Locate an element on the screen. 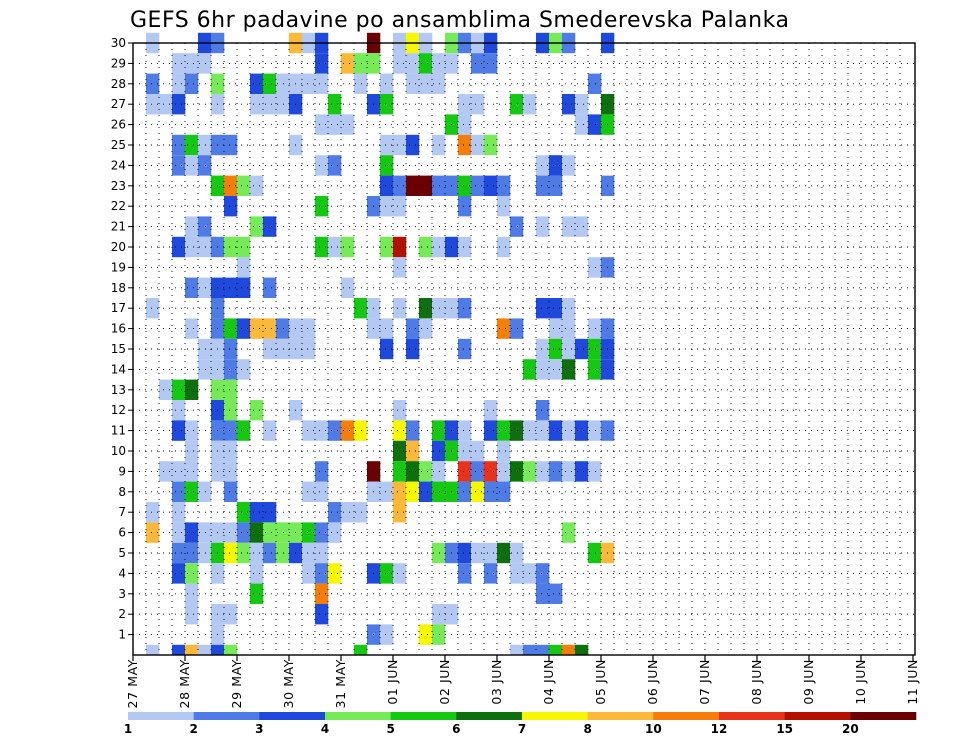  x-tick-label: 02 JUN is located at coordinates (444, 682).